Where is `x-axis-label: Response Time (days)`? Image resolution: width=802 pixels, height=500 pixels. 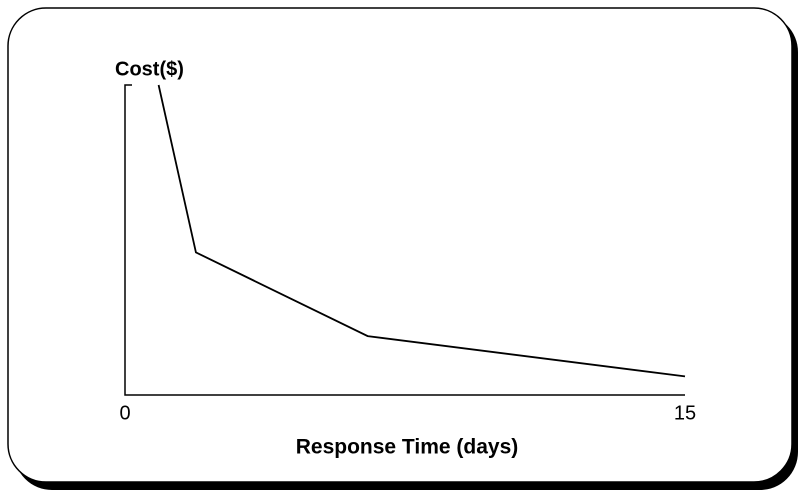 x-axis-label: Response Time (days) is located at coordinates (407, 447).